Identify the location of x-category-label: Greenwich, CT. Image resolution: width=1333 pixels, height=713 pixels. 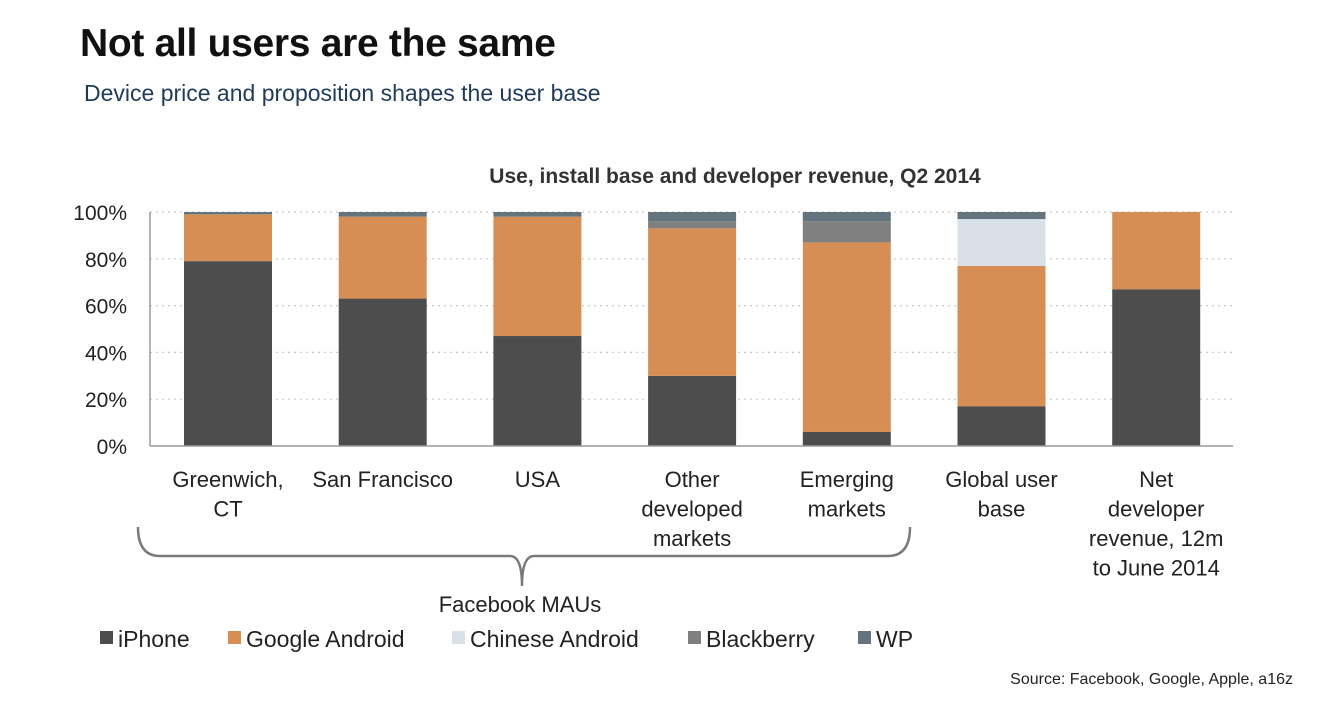
(227, 494).